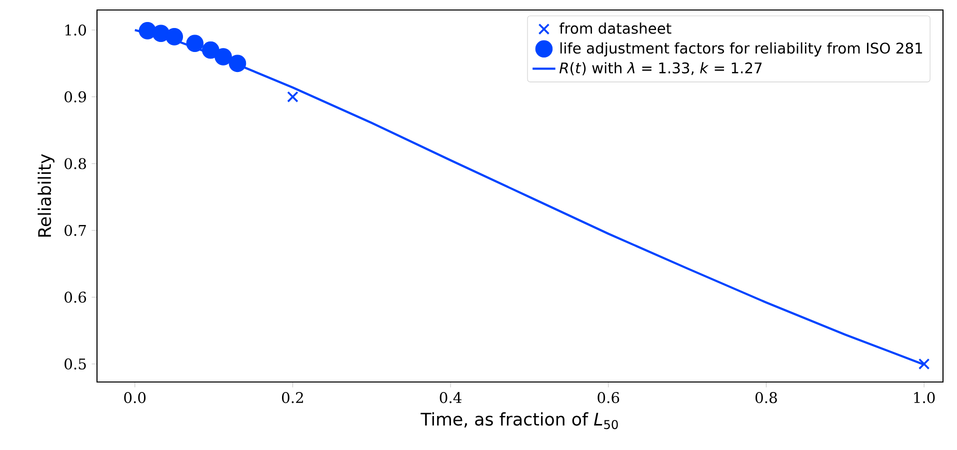  Describe the element at coordinates (609, 398) in the screenshot. I see `x-tick-label: 0.6` at that location.